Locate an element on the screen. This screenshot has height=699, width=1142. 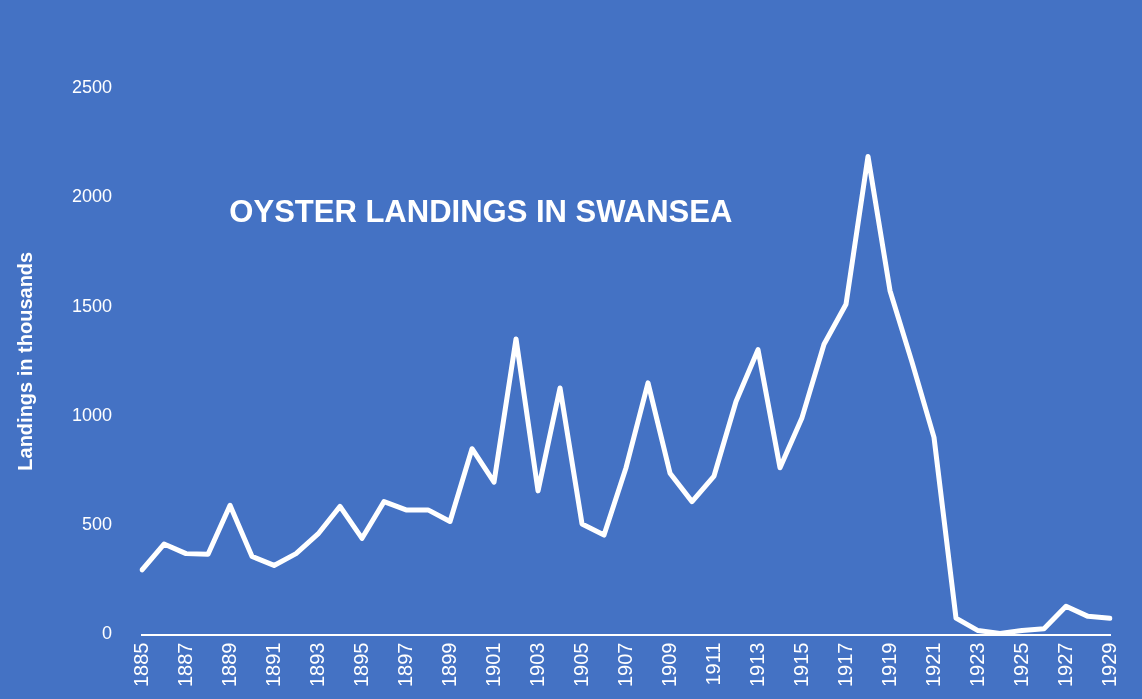
x-tick-label: 1915 is located at coordinates (800, 665).